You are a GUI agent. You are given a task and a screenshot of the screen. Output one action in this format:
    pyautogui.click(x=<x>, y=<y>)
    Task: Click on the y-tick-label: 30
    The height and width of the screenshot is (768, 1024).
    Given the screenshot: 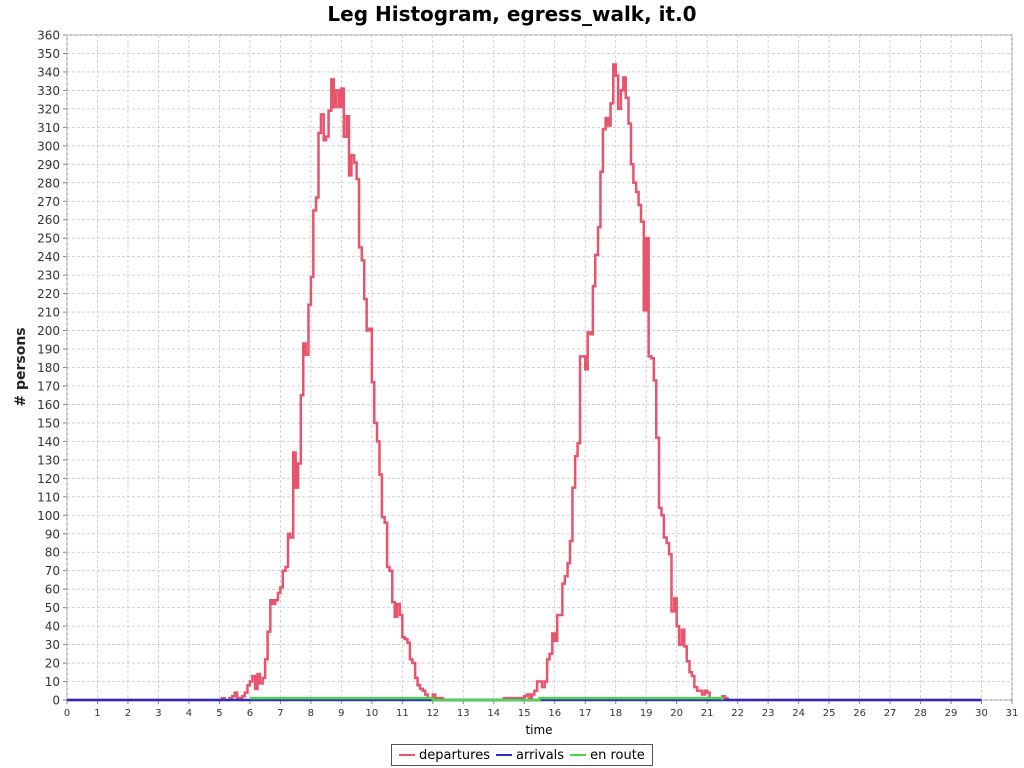 What is the action you would take?
    pyautogui.click(x=52, y=645)
    